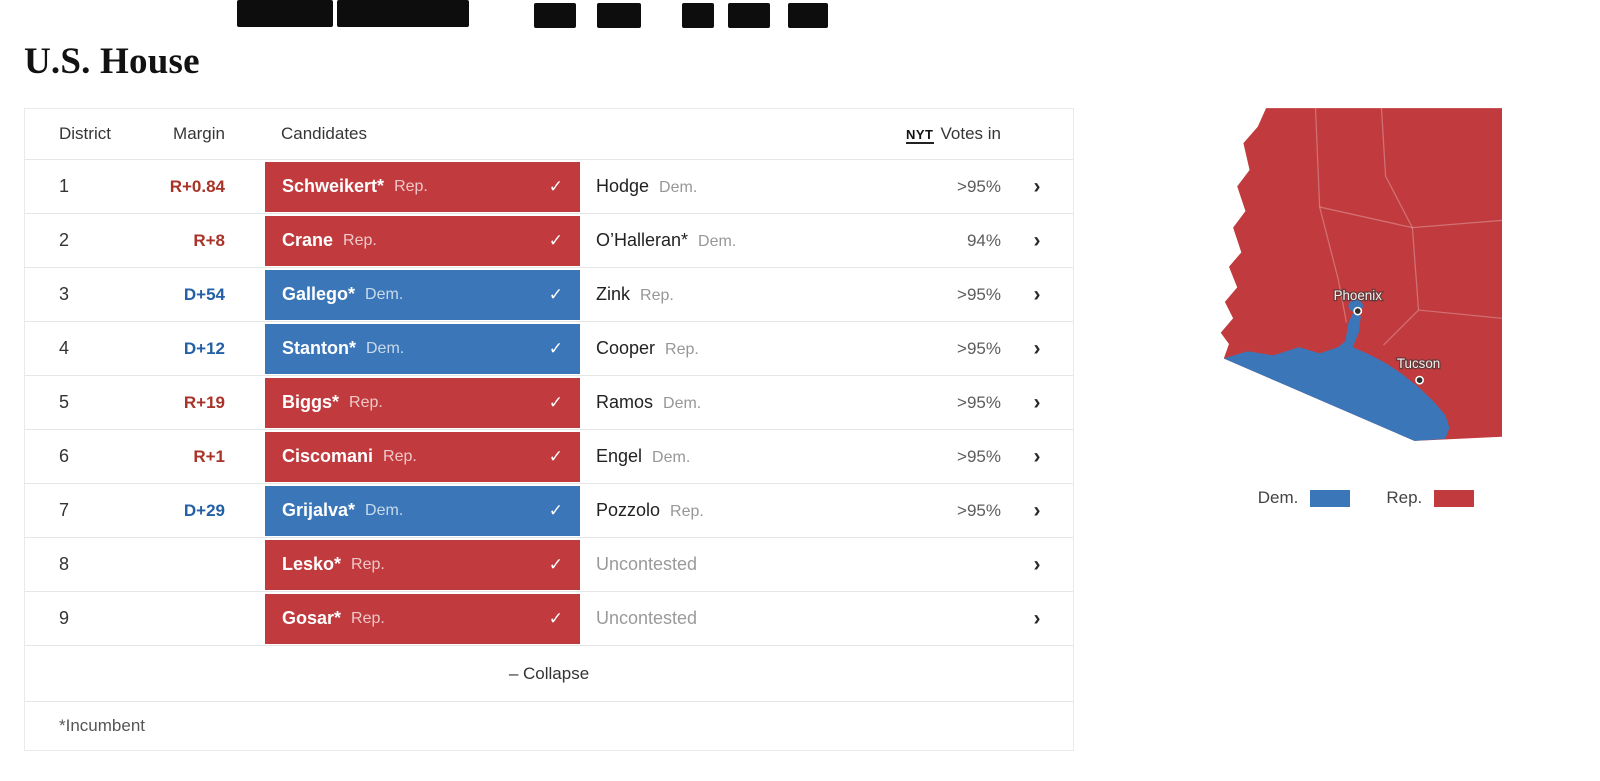 The width and height of the screenshot is (1600, 781). Describe the element at coordinates (64, 186) in the screenshot. I see `district-cell: 1` at that location.